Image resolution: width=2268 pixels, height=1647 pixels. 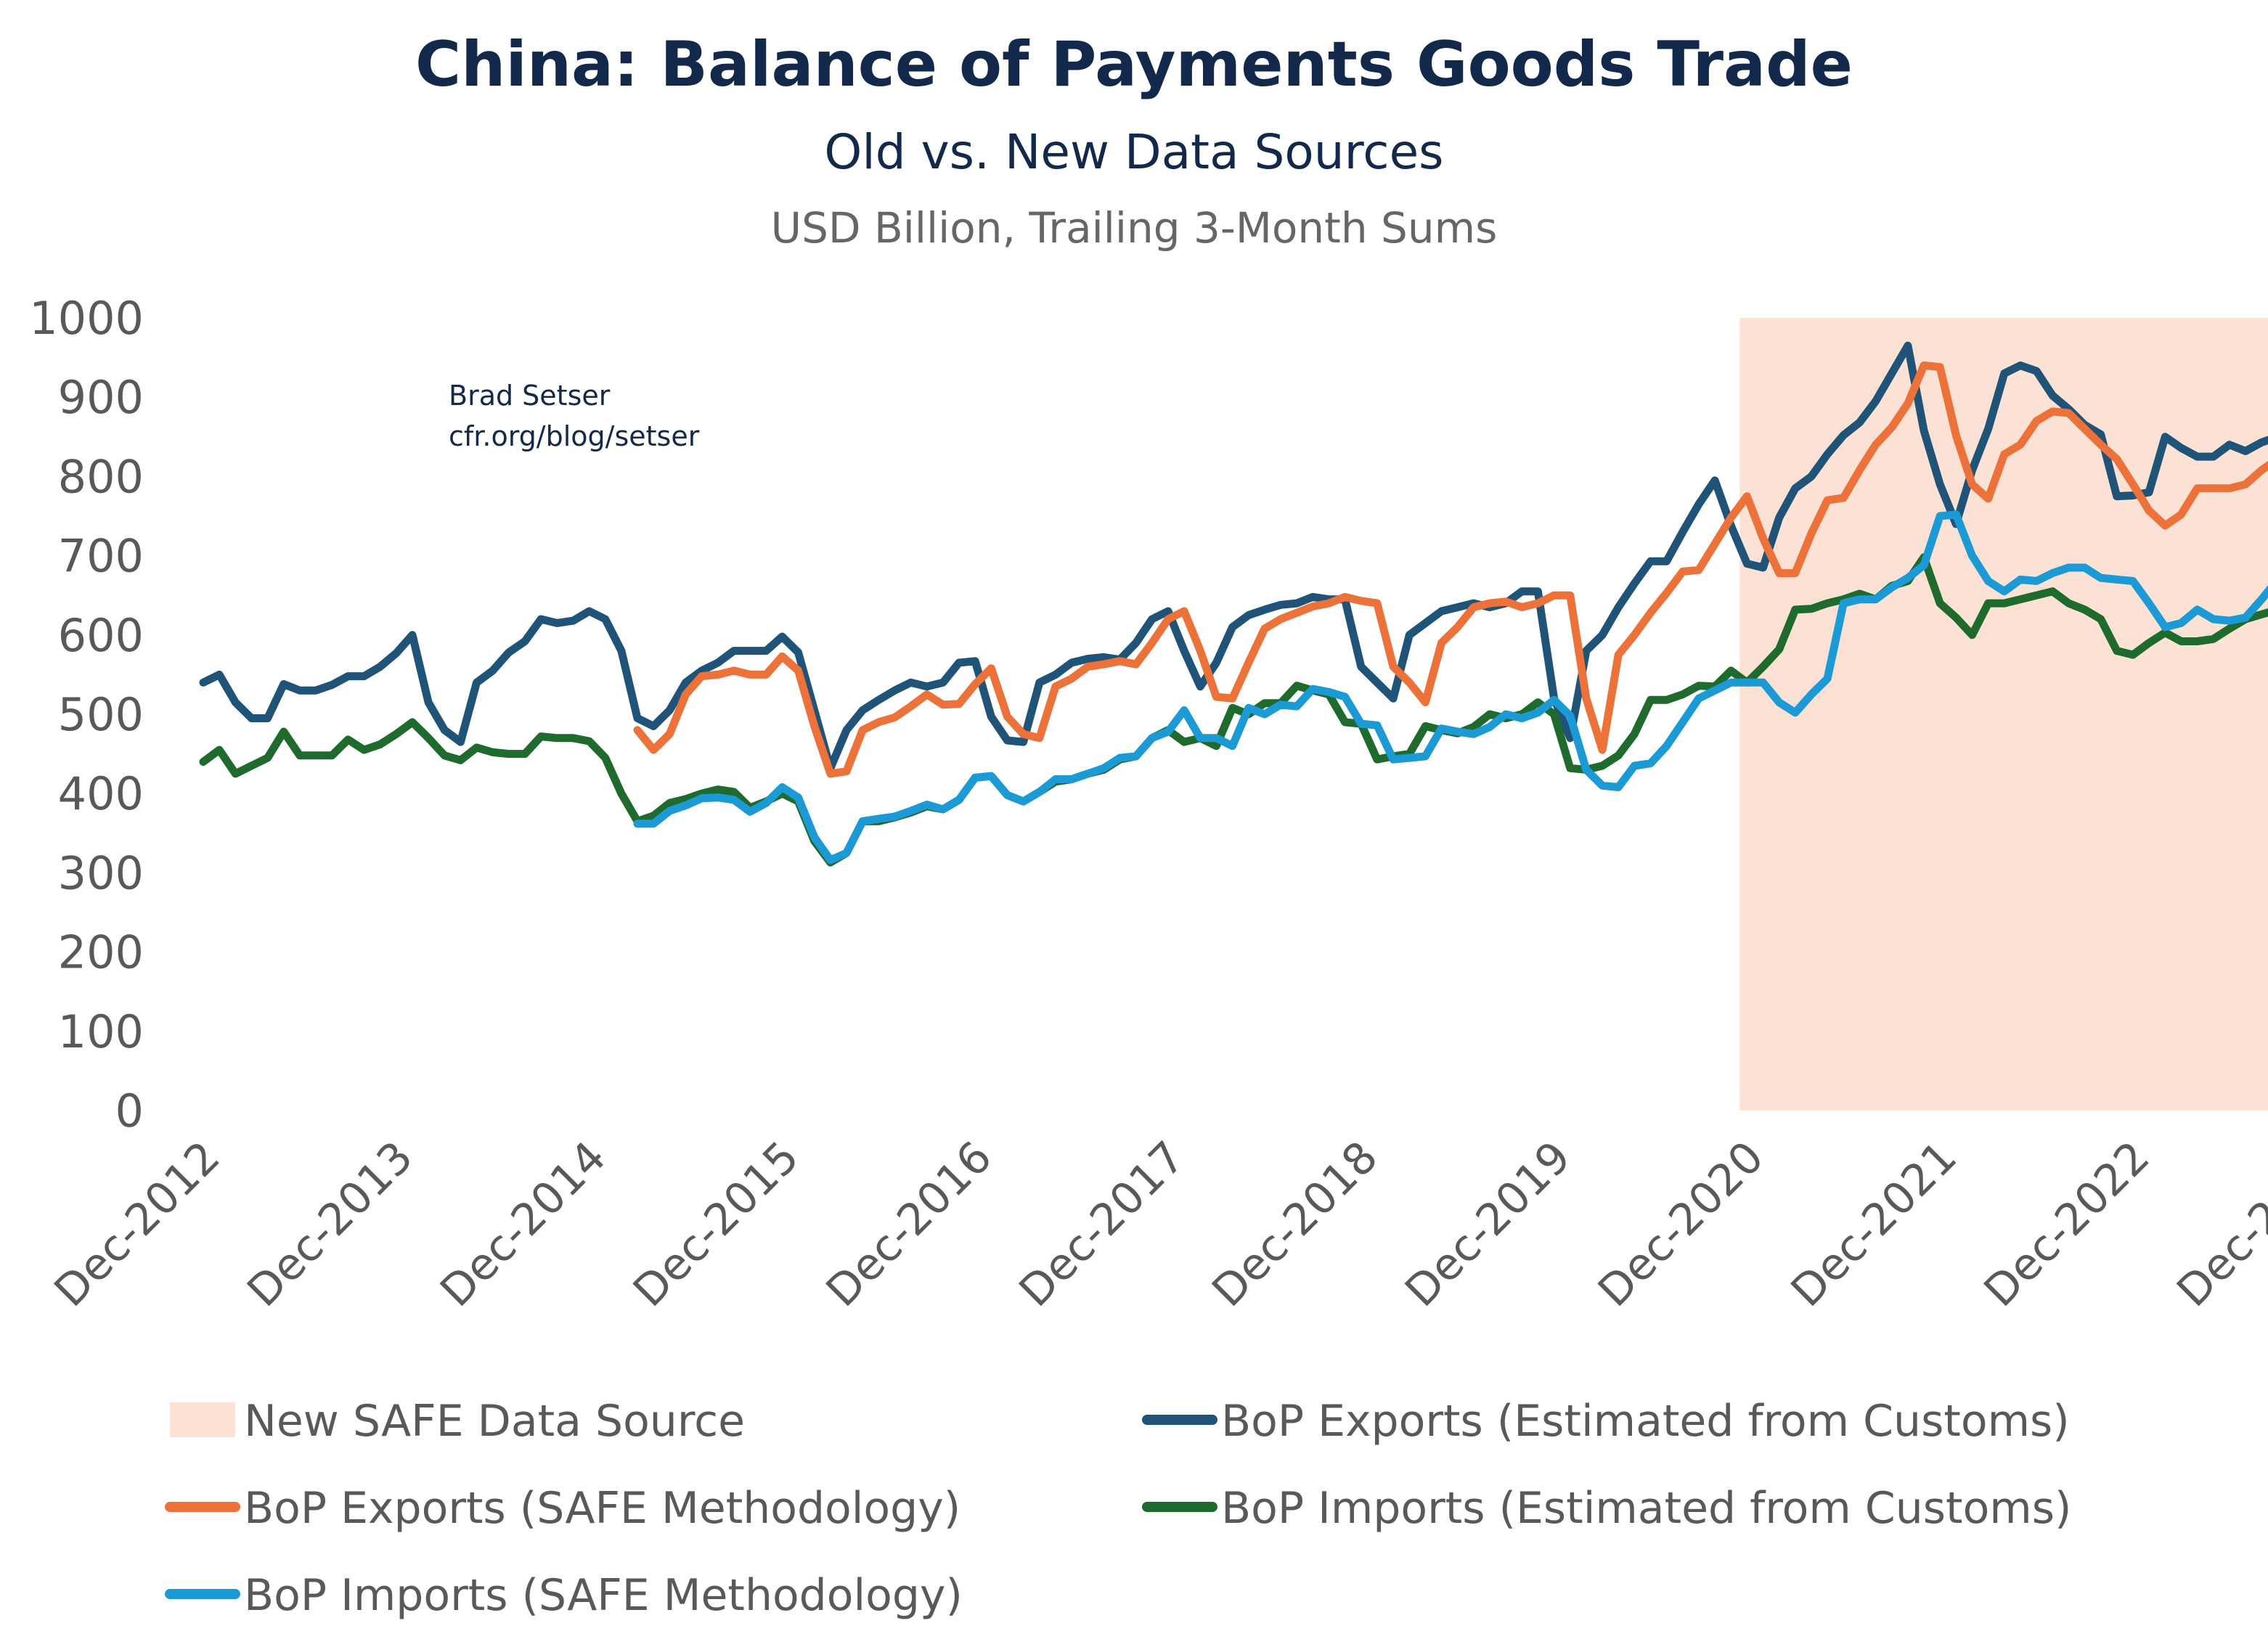 I want to click on x-tick-label: Dec-2022, so click(x=2068, y=1224).